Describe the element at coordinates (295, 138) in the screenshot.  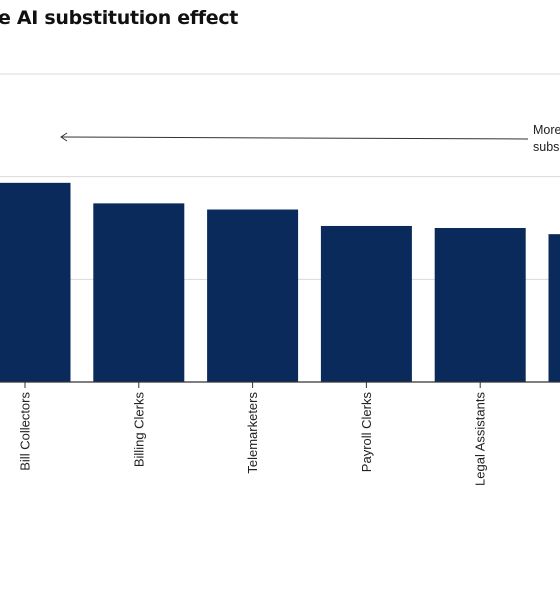
I see `annotation-arrow-line` at that location.